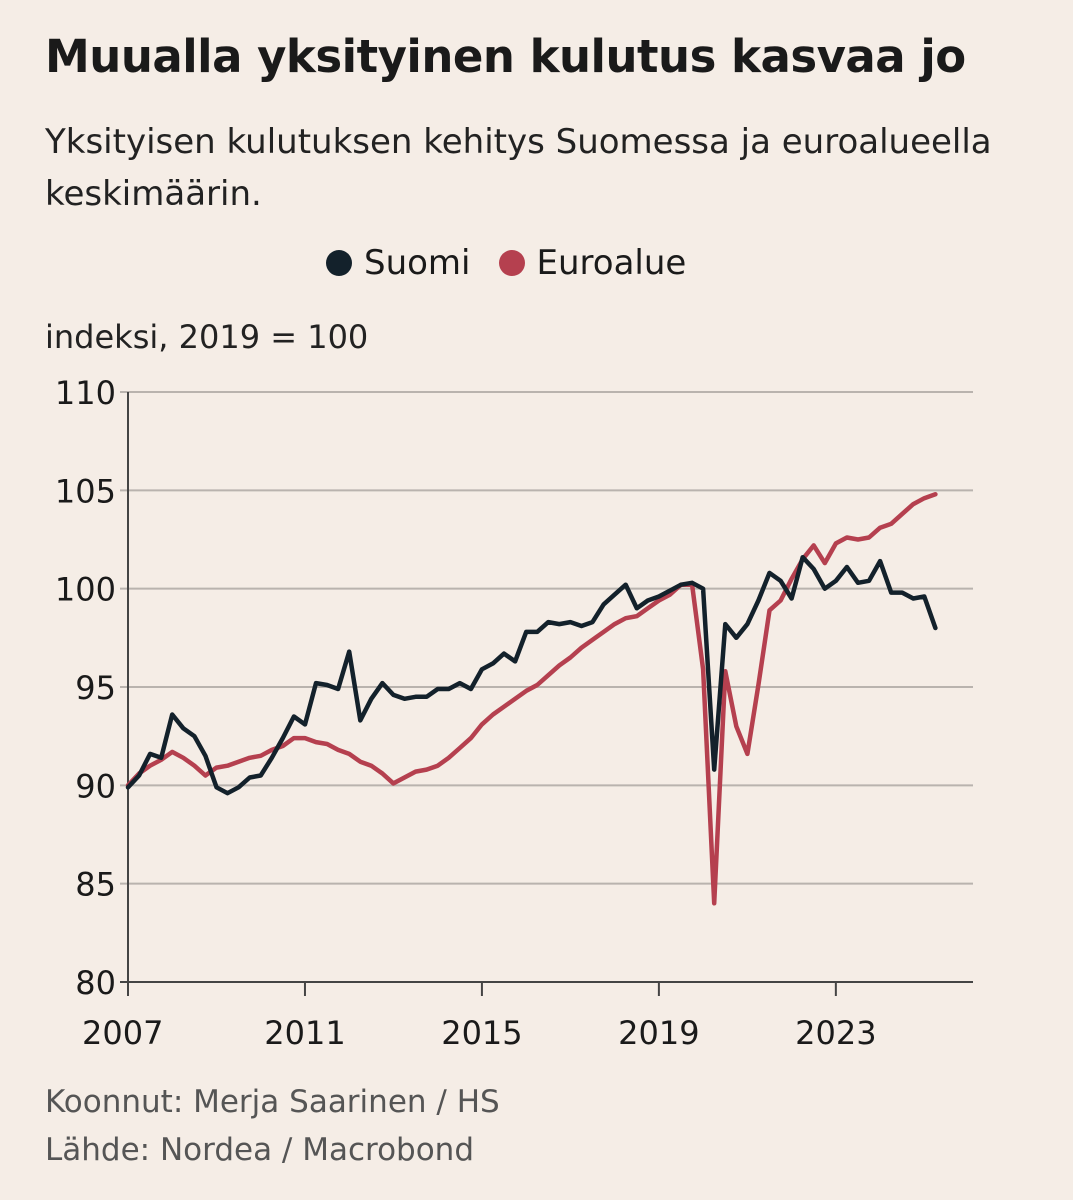 Image resolution: width=1073 pixels, height=1200 pixels. What do you see at coordinates (481, 1033) in the screenshot?
I see `x-tick-label-2015: 2015` at bounding box center [481, 1033].